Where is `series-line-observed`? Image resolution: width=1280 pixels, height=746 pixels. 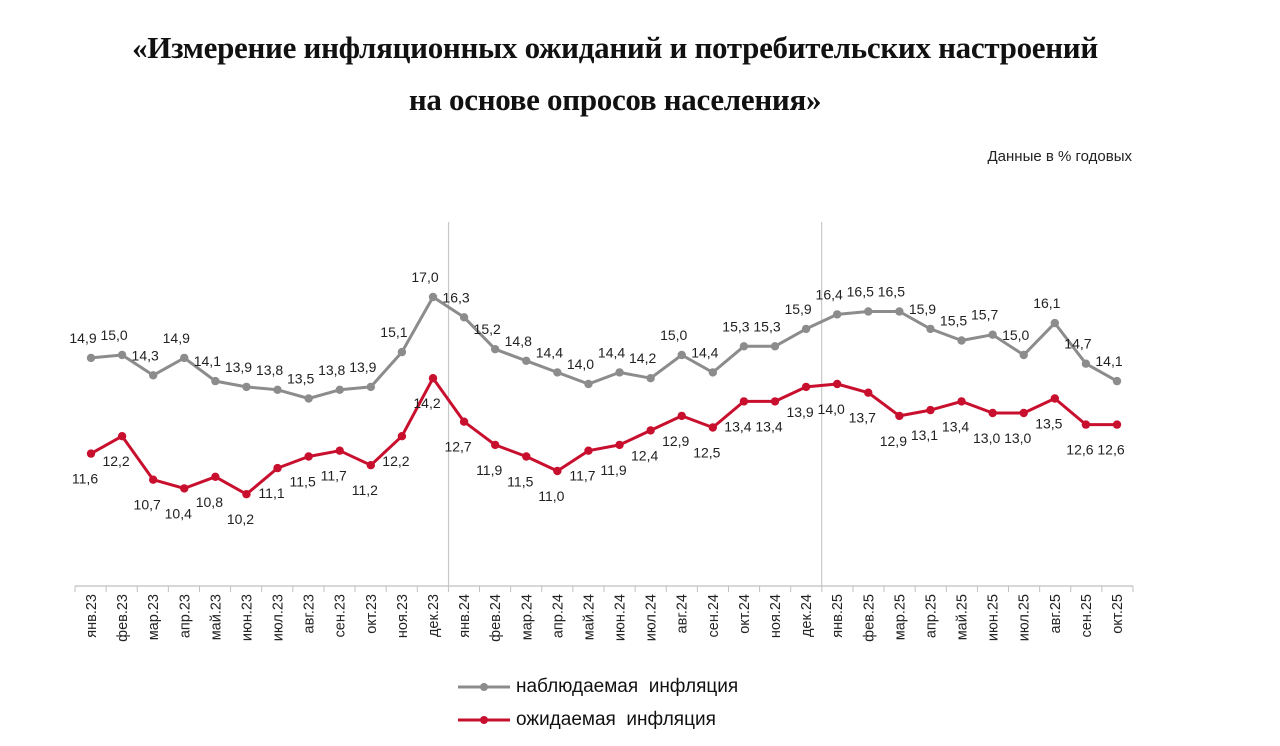 series-line-observed is located at coordinates (604, 347).